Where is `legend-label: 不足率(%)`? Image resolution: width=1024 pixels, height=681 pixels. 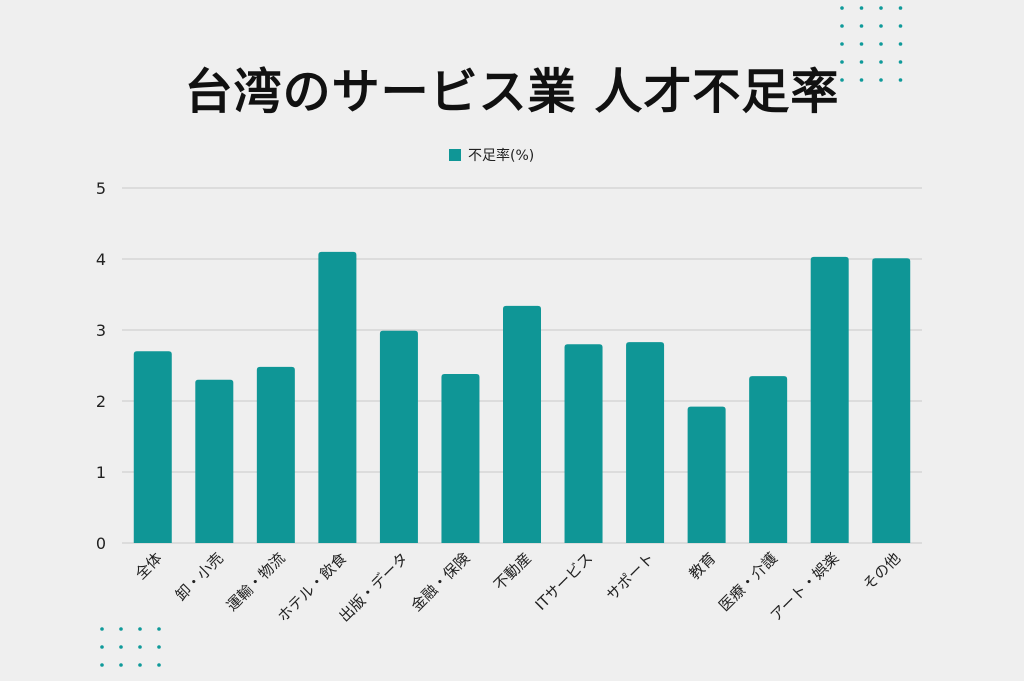
legend-label: 不足率(%) is located at coordinates (501, 155).